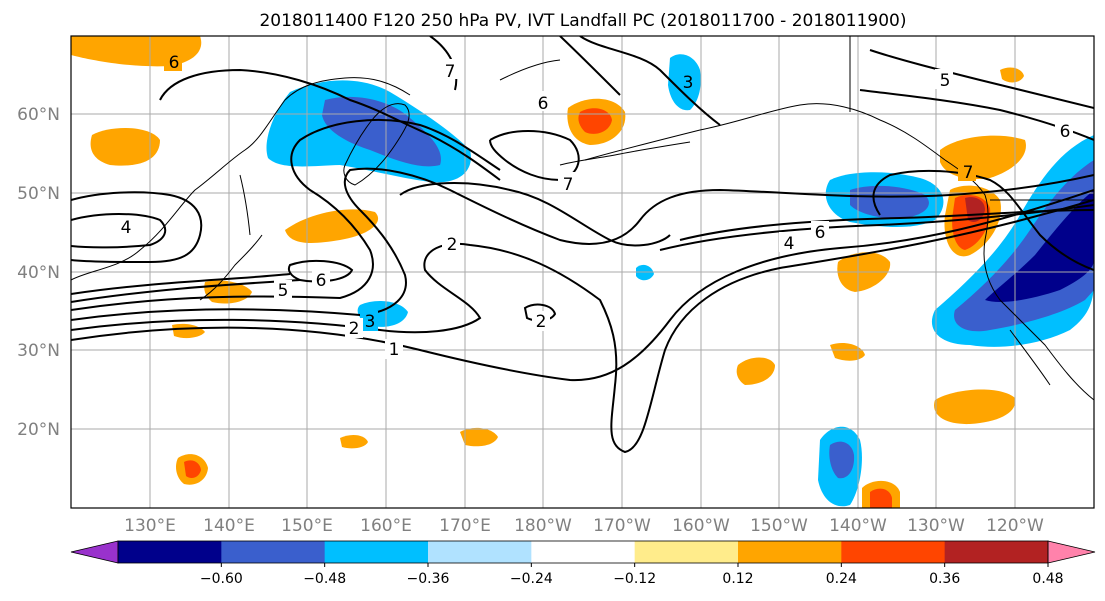 Image resolution: width=1105 pixels, height=601 pixels. Describe the element at coordinates (1015, 526) in the screenshot. I see `lon-label: 120°W` at that location.